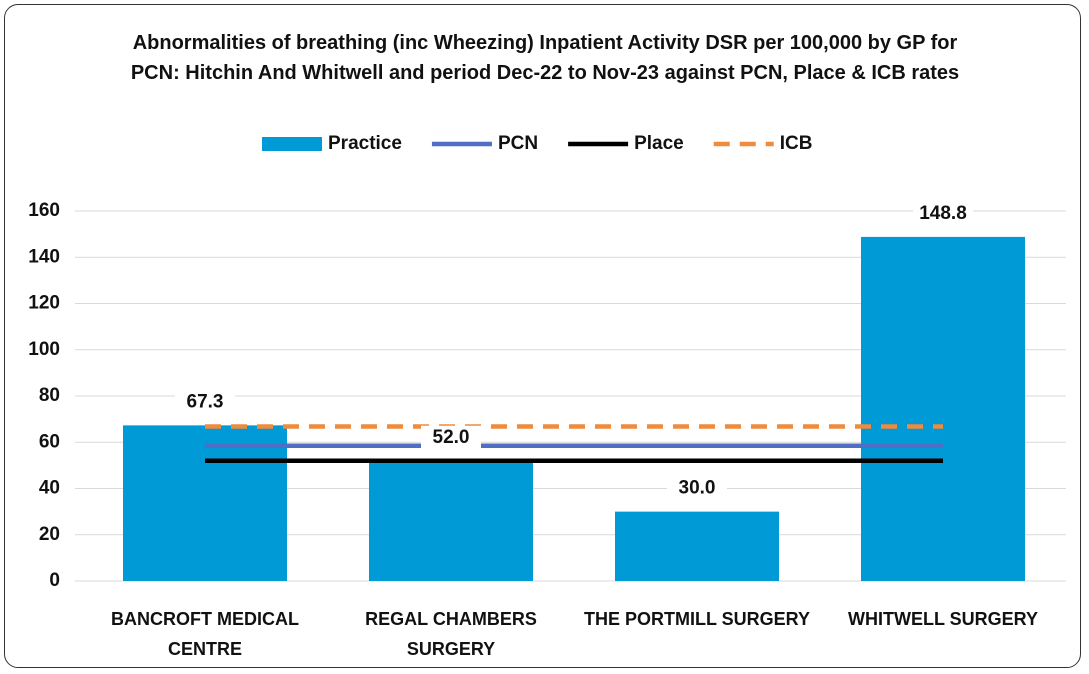  What do you see at coordinates (44, 210) in the screenshot?
I see `y-tick-label: 160` at bounding box center [44, 210].